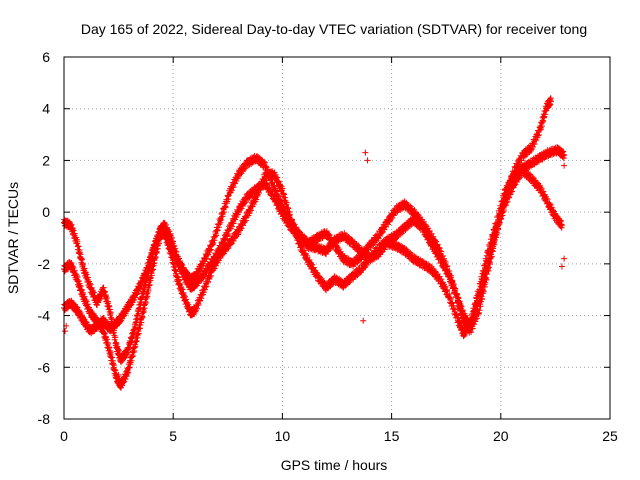 Image resolution: width=640 pixels, height=480 pixels. Describe the element at coordinates (46, 160) in the screenshot. I see `y-tick-label: 2` at that location.